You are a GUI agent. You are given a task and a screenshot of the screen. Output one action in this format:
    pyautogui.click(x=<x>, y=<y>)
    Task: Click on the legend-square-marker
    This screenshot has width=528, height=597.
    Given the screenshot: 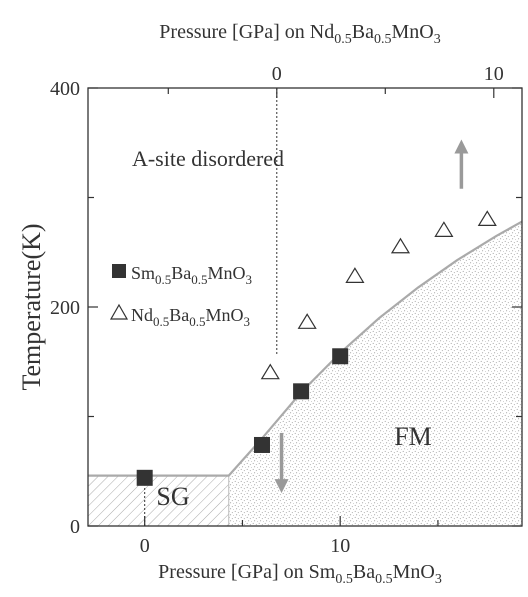 What is the action you would take?
    pyautogui.click(x=119, y=271)
    